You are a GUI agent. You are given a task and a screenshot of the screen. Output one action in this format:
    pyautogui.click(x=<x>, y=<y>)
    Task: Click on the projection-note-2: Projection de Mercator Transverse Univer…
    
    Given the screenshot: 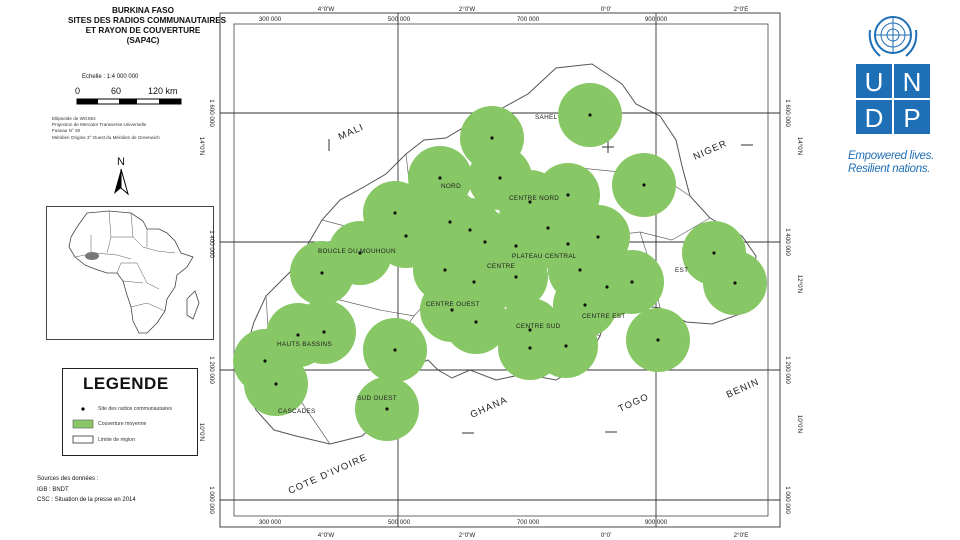 What is the action you would take?
    pyautogui.click(x=99, y=125)
    